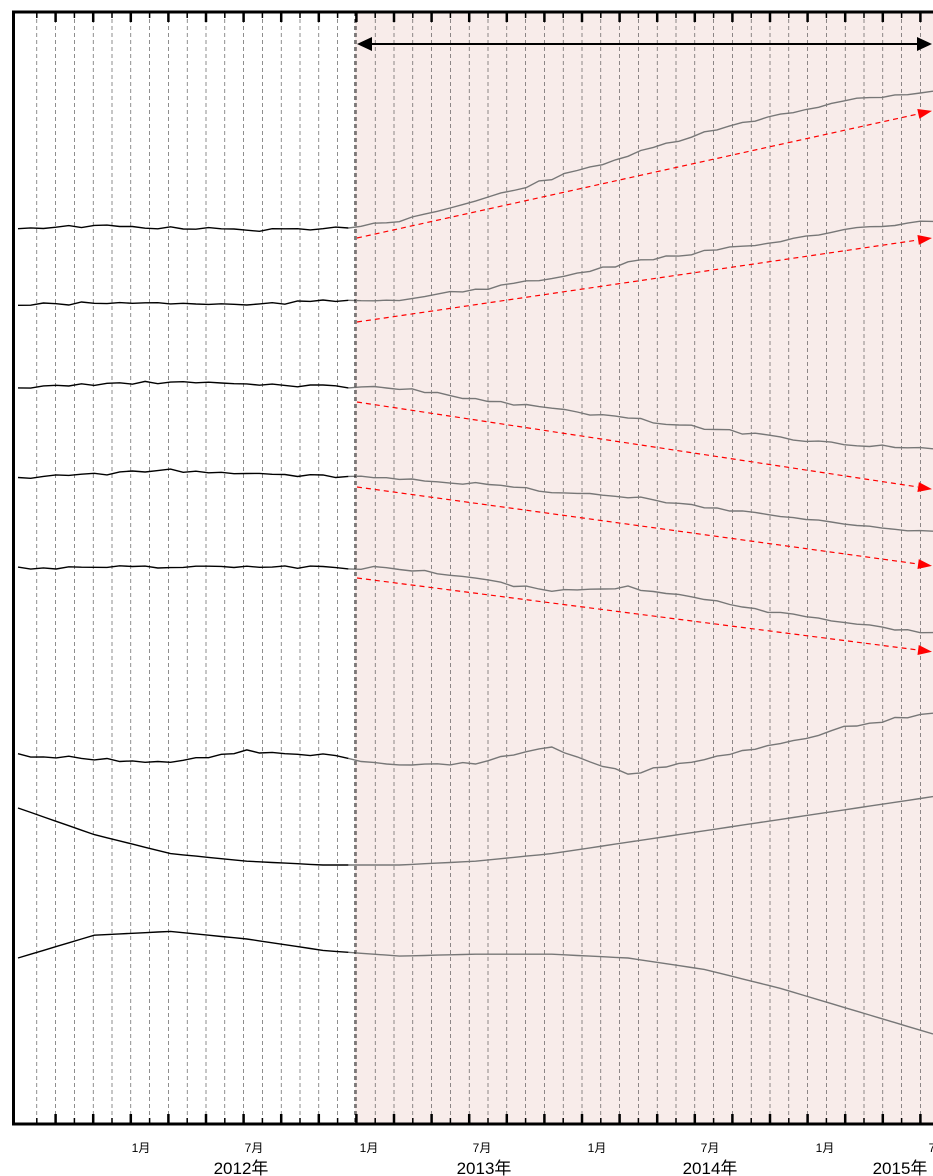  What do you see at coordinates (644, 44) in the screenshot?
I see `period-span-arrow` at bounding box center [644, 44].